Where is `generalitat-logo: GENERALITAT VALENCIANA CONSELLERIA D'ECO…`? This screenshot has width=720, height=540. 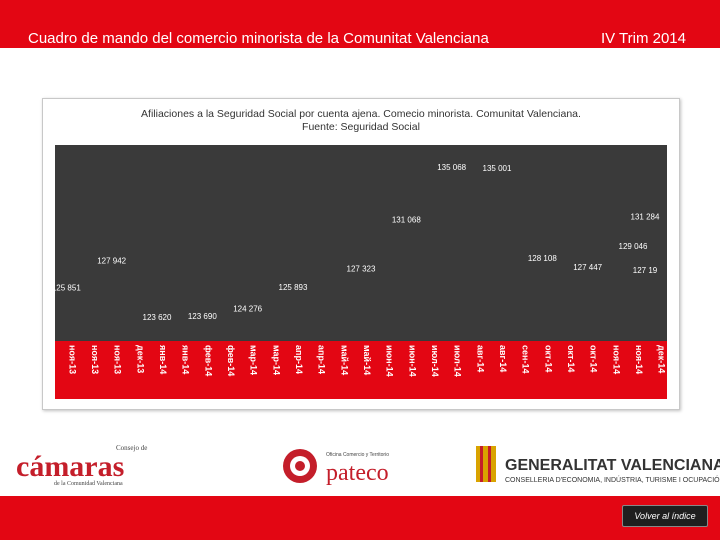 generalitat-logo: GENERALITAT VALENCIANA CONSELLERIA D'ECO… is located at coordinates (598, 465).